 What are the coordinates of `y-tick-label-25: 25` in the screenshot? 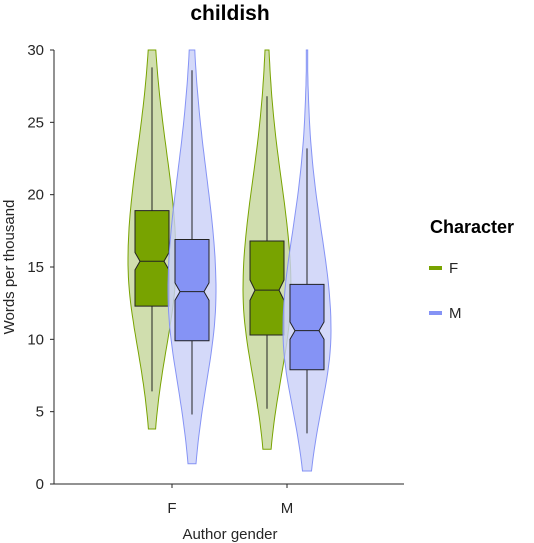 It's located at (35, 122).